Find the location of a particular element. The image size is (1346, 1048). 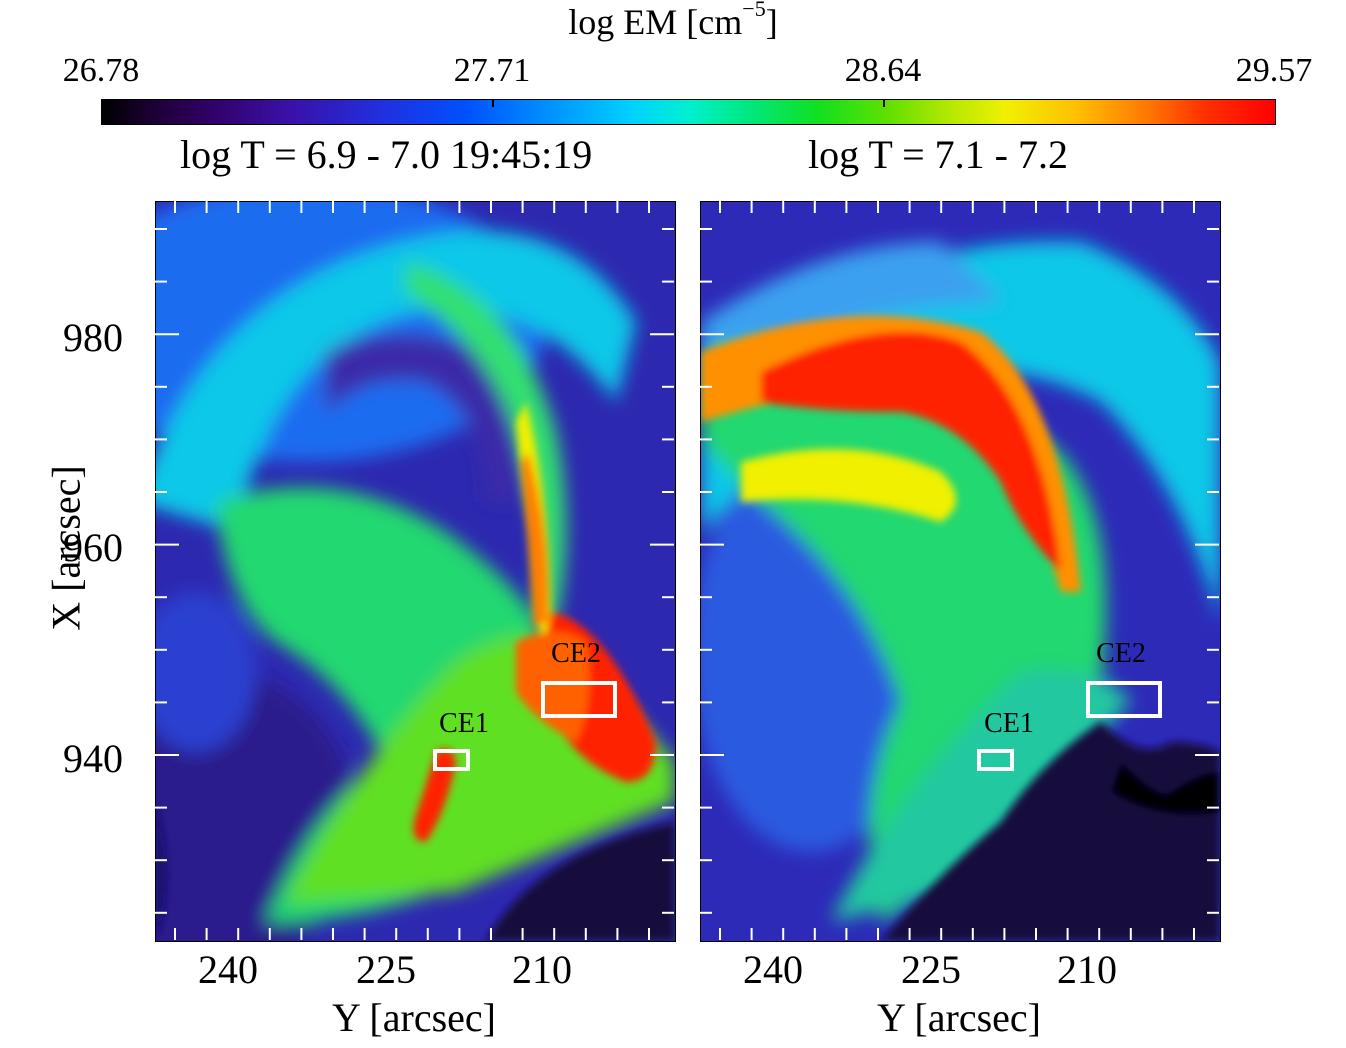

colorbar-title: log EM [cm−5] is located at coordinates (673, 21).